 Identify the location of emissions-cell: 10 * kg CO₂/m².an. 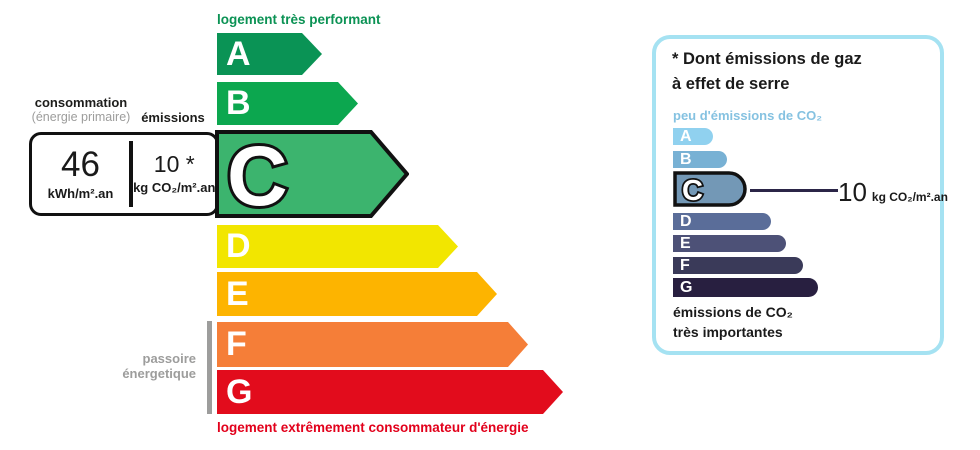
(175, 174).